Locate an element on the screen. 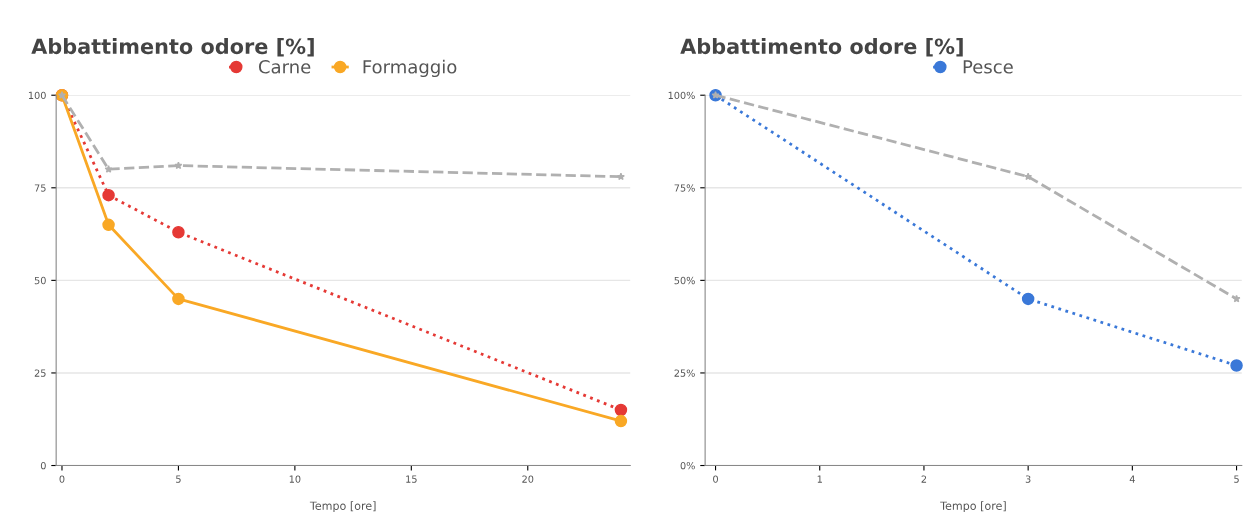 This screenshot has width=1248, height=529. x-tick-label: 2 is located at coordinates (924, 479).